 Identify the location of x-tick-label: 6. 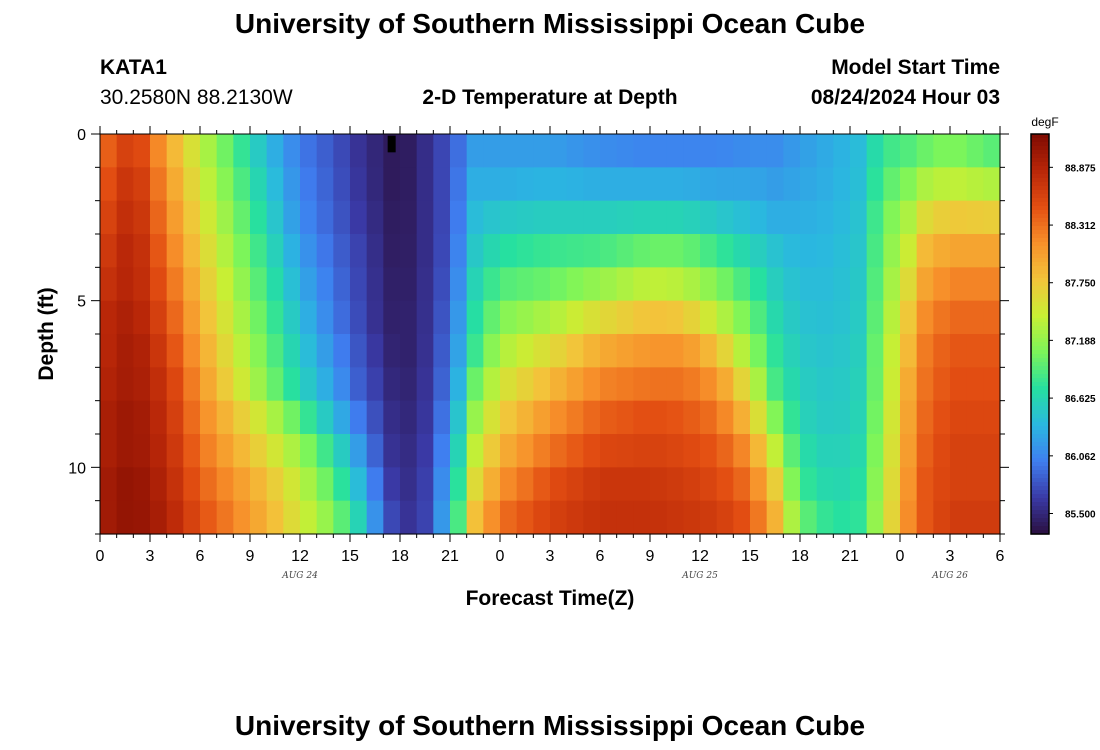
(600, 556).